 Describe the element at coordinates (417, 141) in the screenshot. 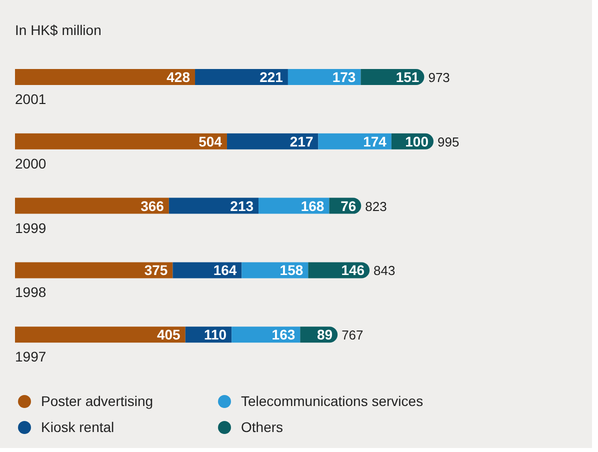

I see `data-label: 100` at that location.